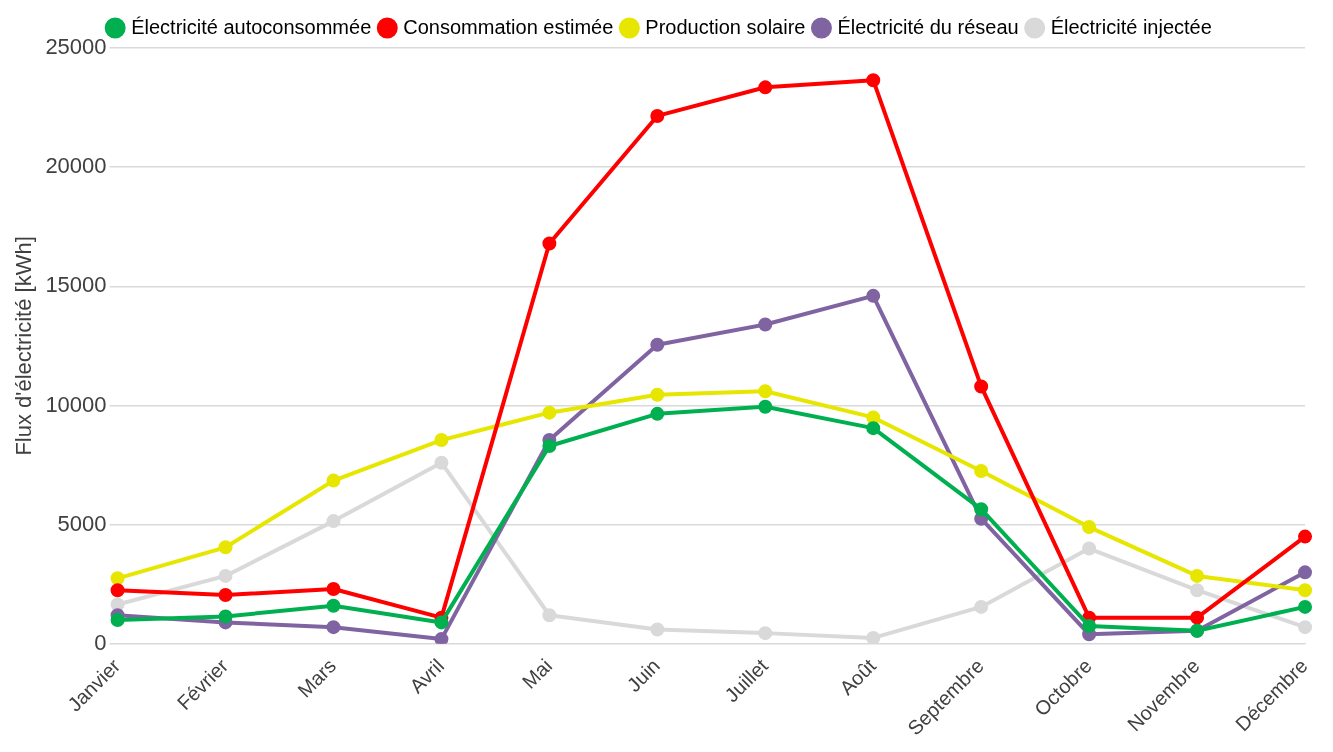  Describe the element at coordinates (1131, 26) in the screenshot. I see `legend-label: Électricité injectée` at that location.